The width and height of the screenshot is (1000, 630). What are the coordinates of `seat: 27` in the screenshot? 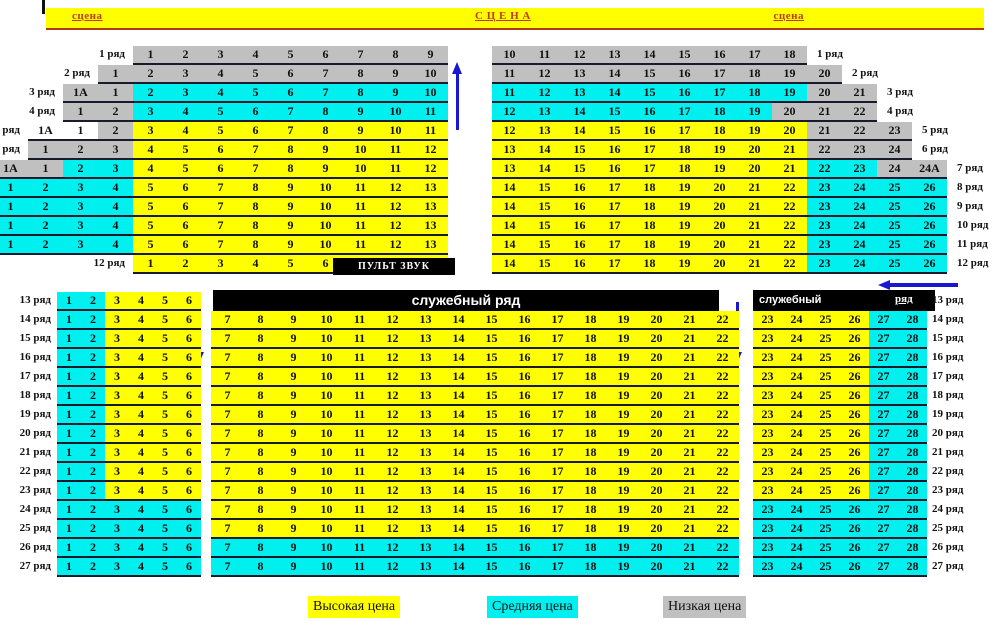 It's located at (883, 357).